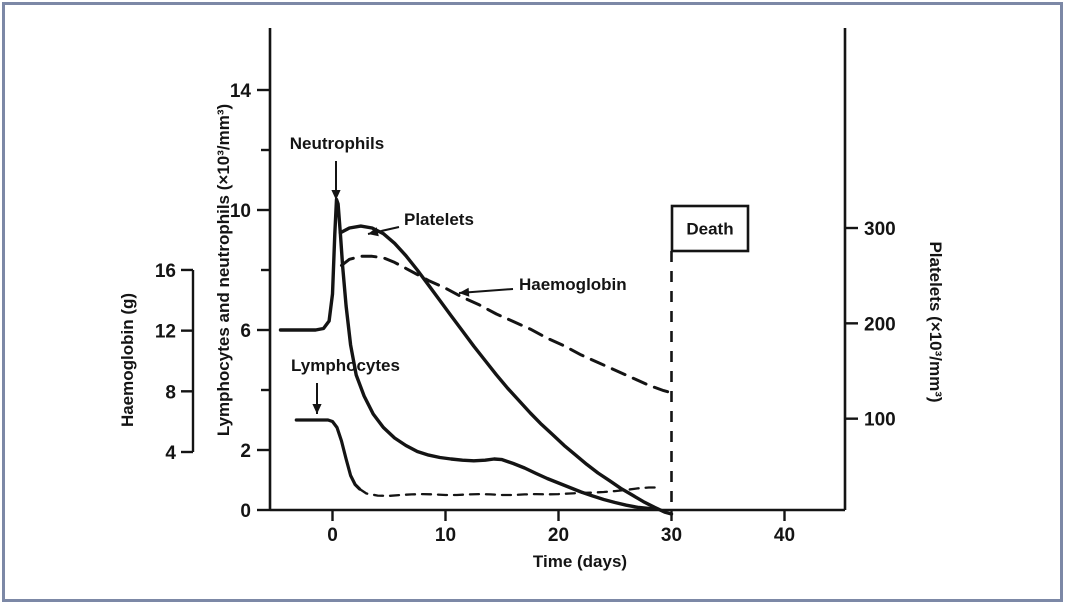 The width and height of the screenshot is (1065, 604). I want to click on counts-axis-label: Lymphocytes and neutrophils (×10³/mm³), so click(223, 270).